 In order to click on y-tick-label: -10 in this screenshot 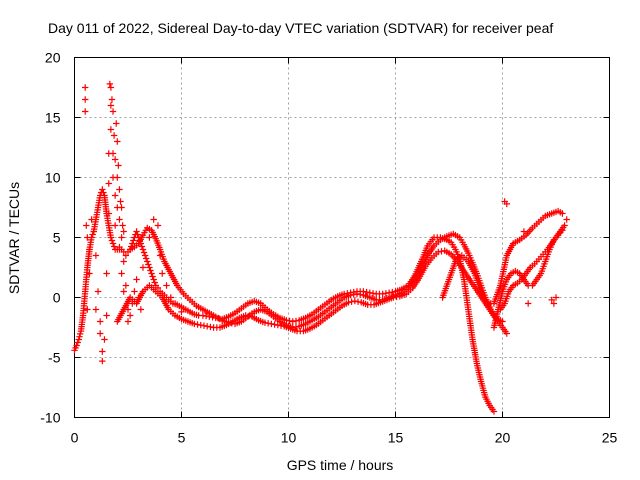, I will do `click(50, 418)`.